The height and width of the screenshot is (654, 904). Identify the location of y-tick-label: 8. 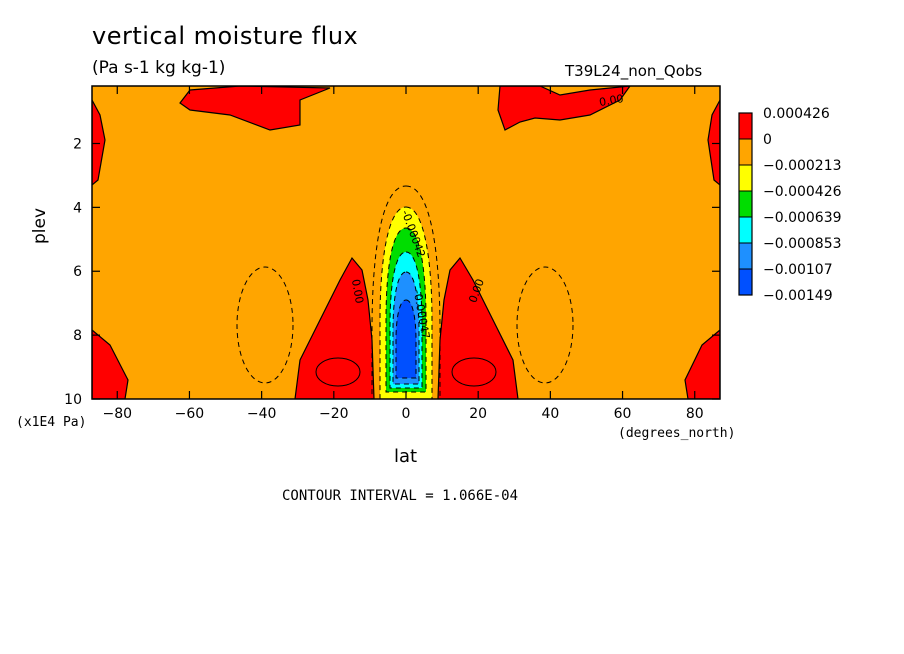
(77, 336).